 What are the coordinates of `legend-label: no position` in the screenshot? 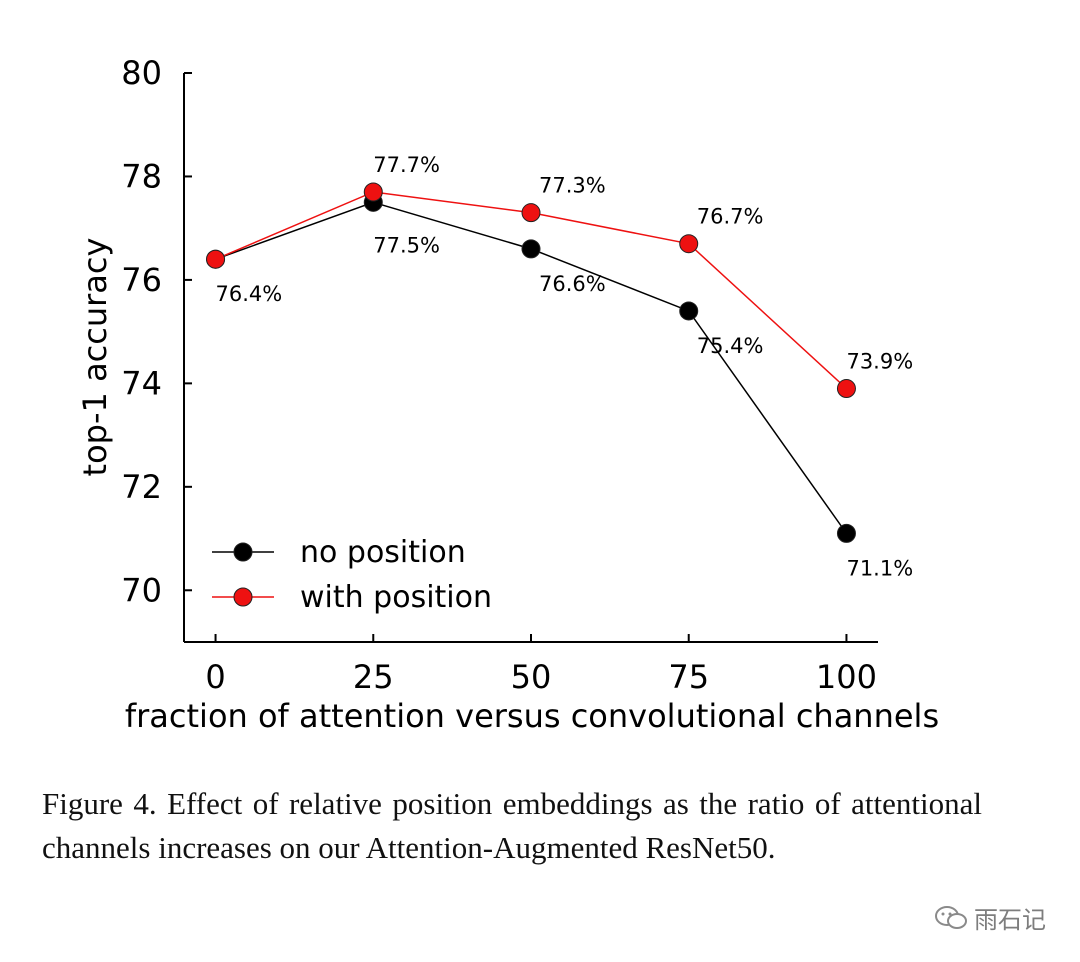 It's located at (383, 552).